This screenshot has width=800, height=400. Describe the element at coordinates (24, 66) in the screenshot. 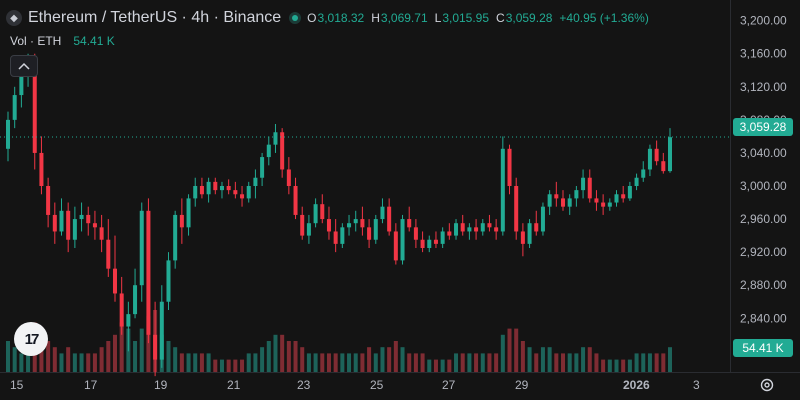

I see `collapse-legend-button` at that location.